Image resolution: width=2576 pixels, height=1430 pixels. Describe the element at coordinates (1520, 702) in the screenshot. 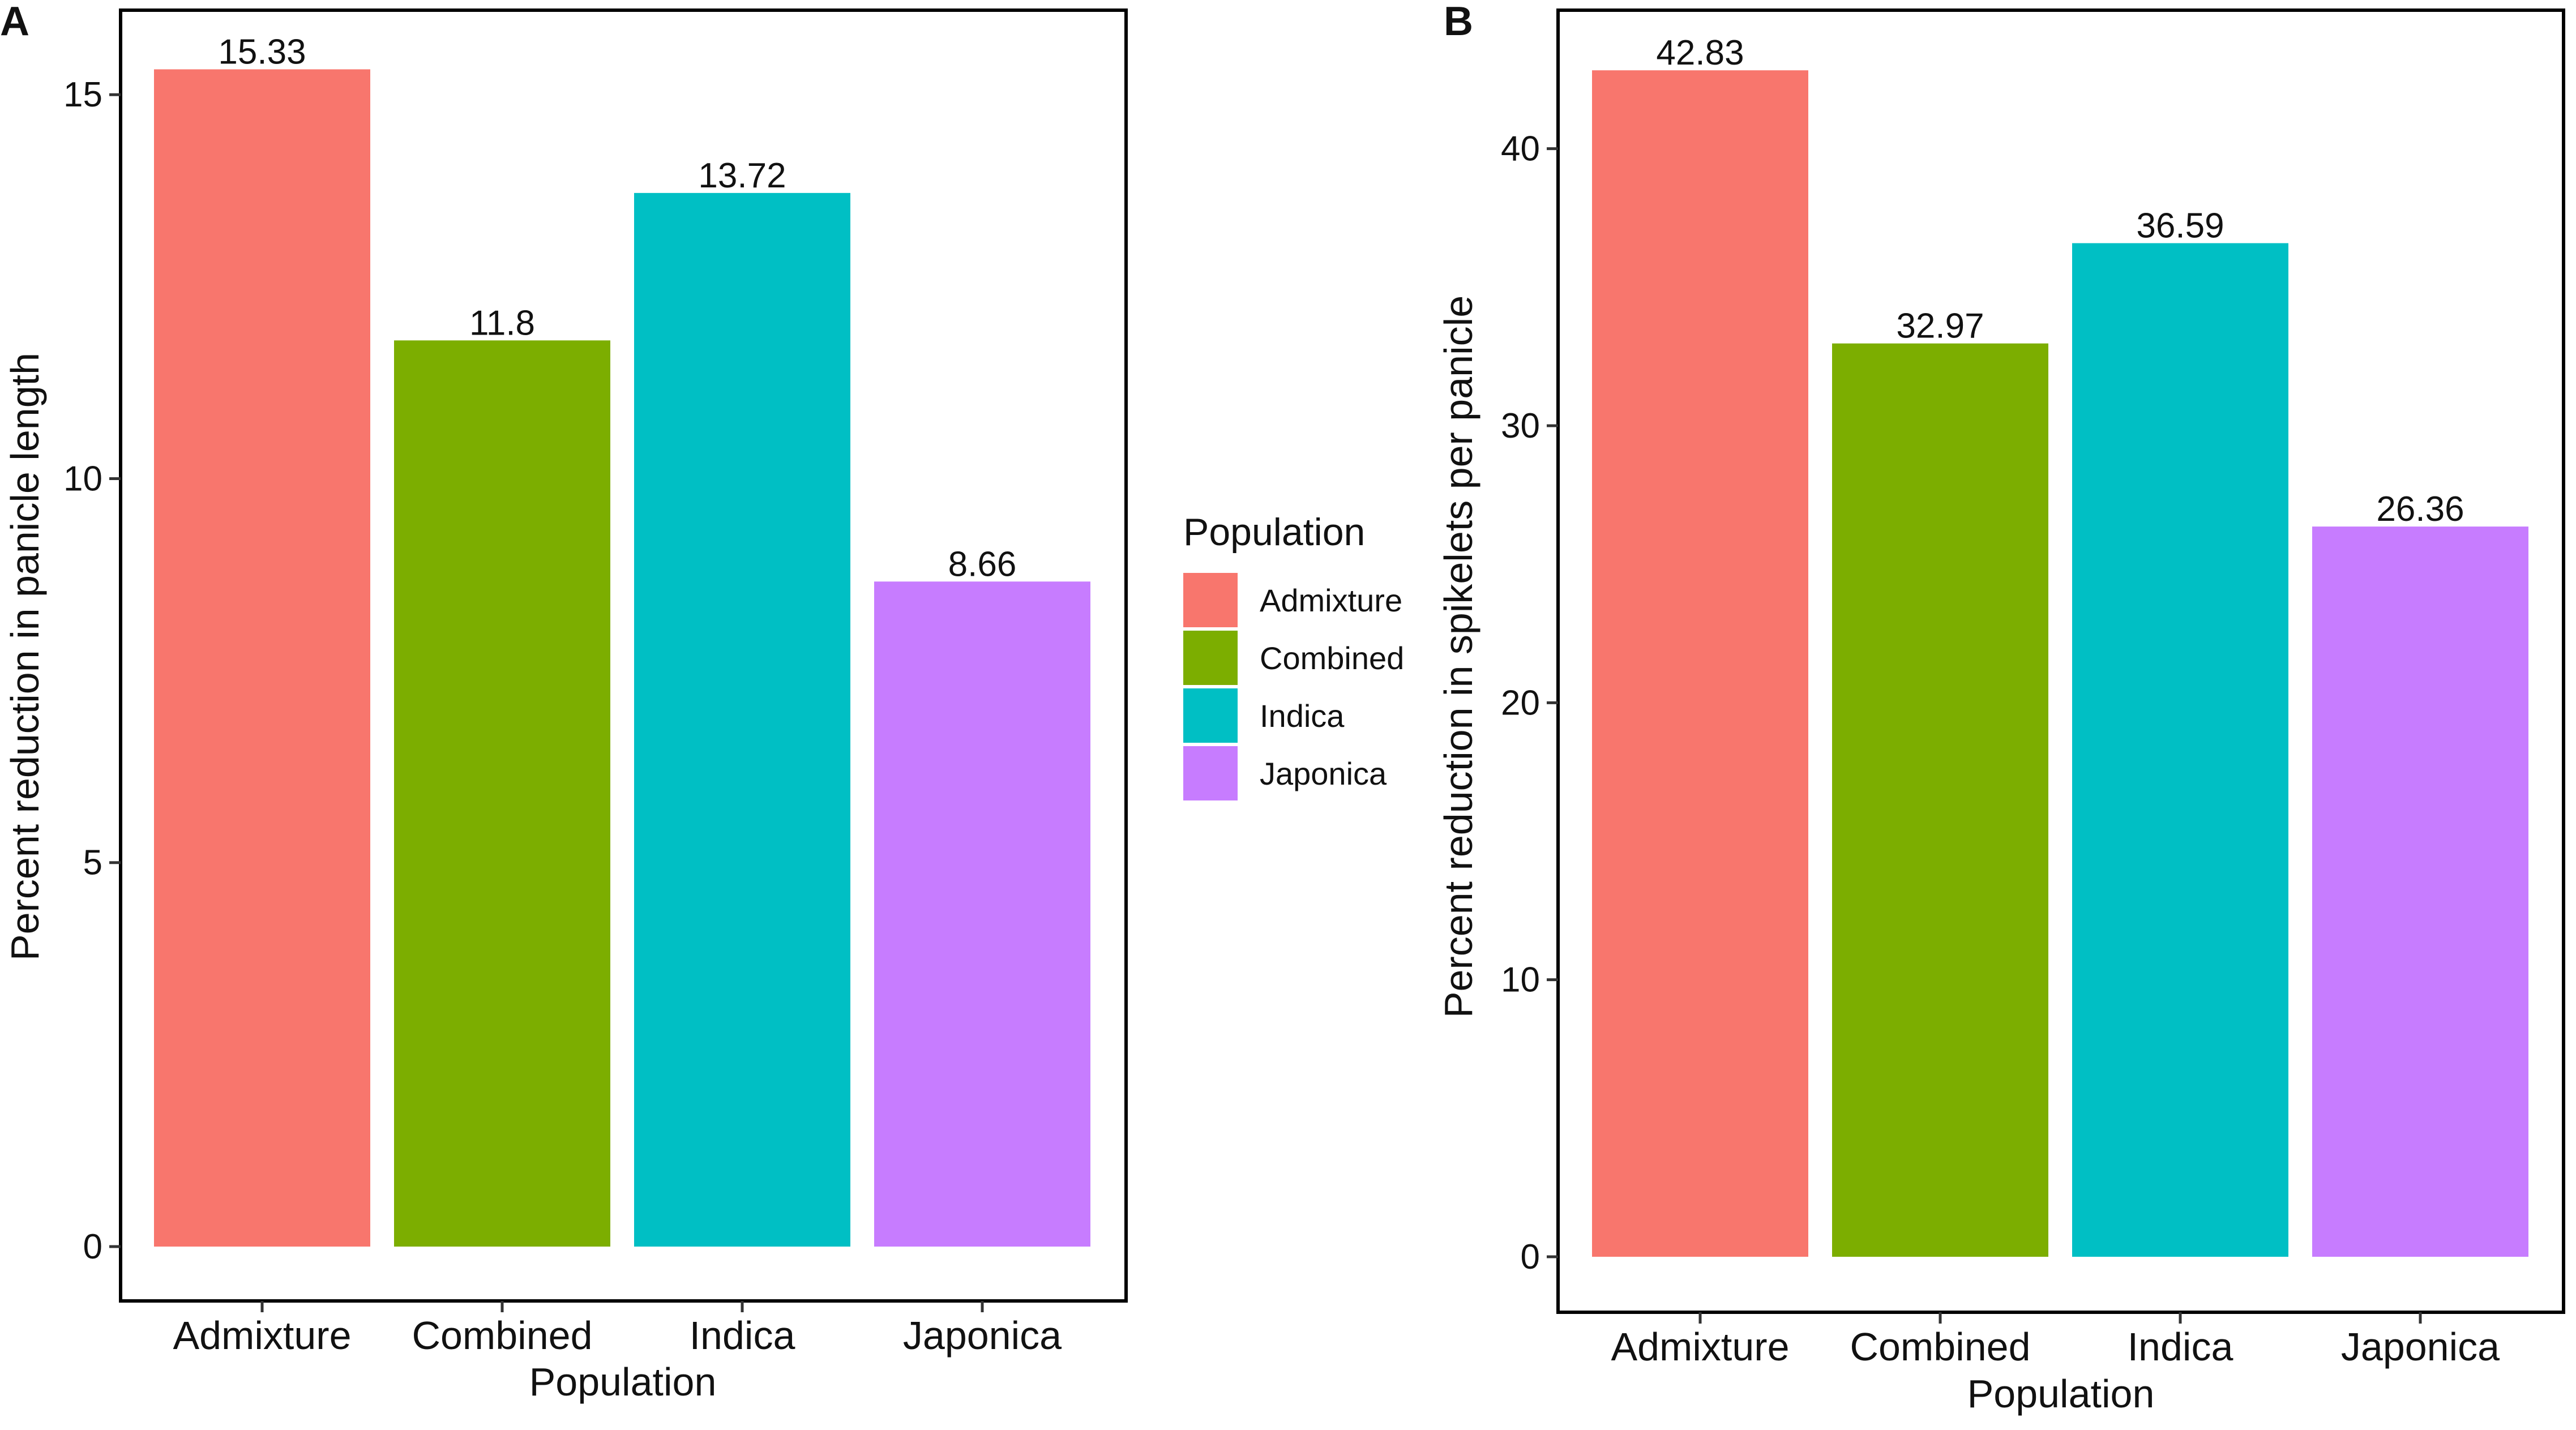

I see `y-tick-label: 20` at that location.